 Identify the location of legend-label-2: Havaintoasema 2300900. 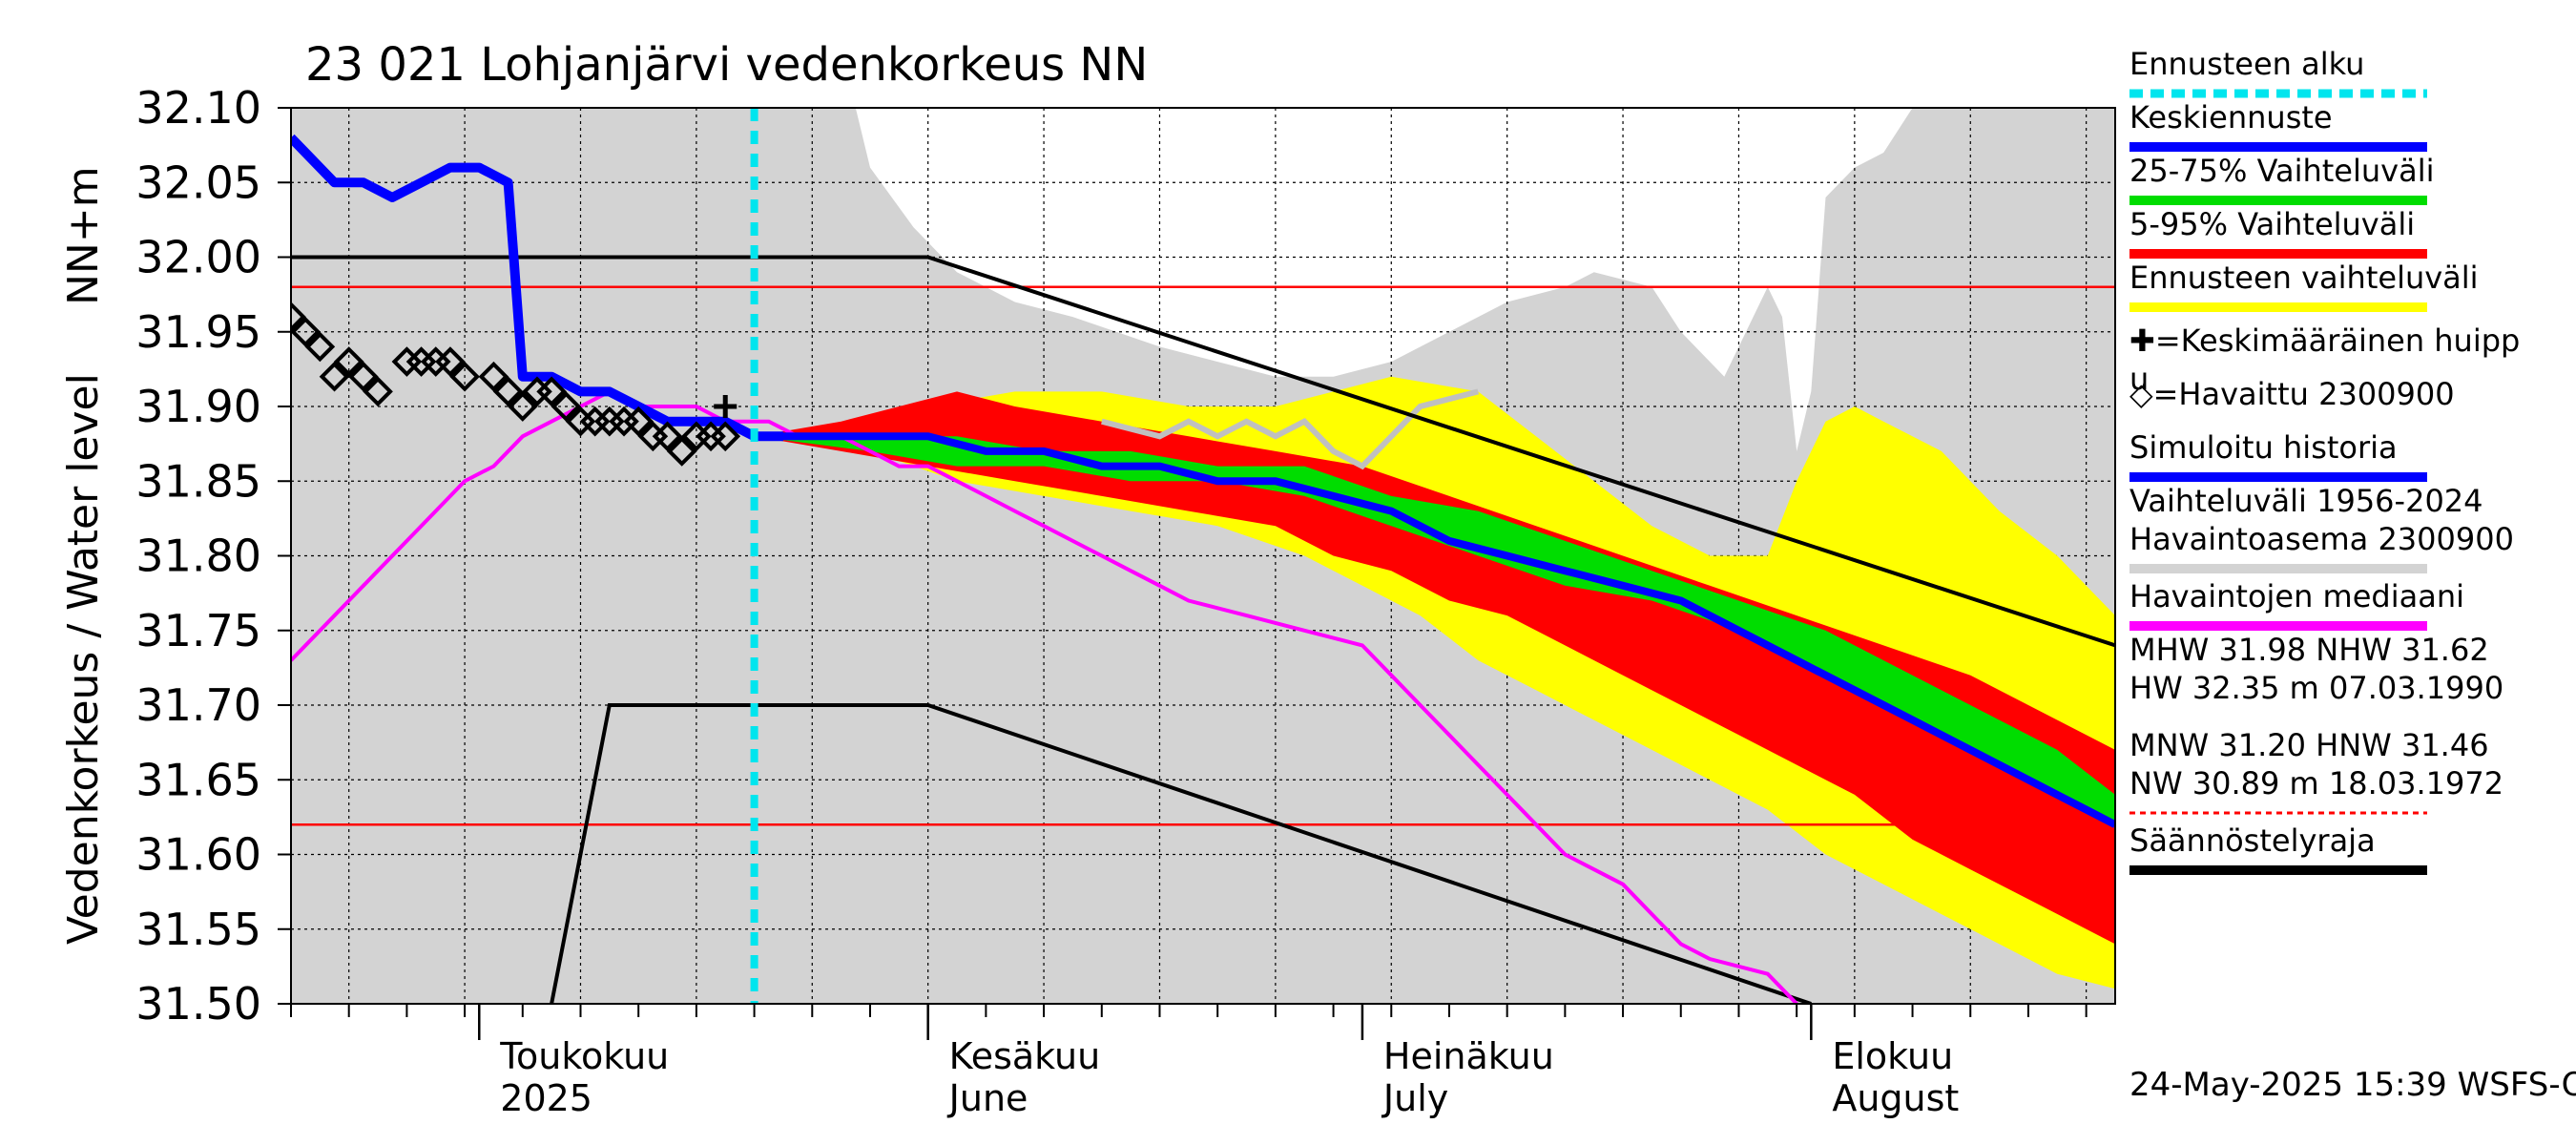
(2321, 539).